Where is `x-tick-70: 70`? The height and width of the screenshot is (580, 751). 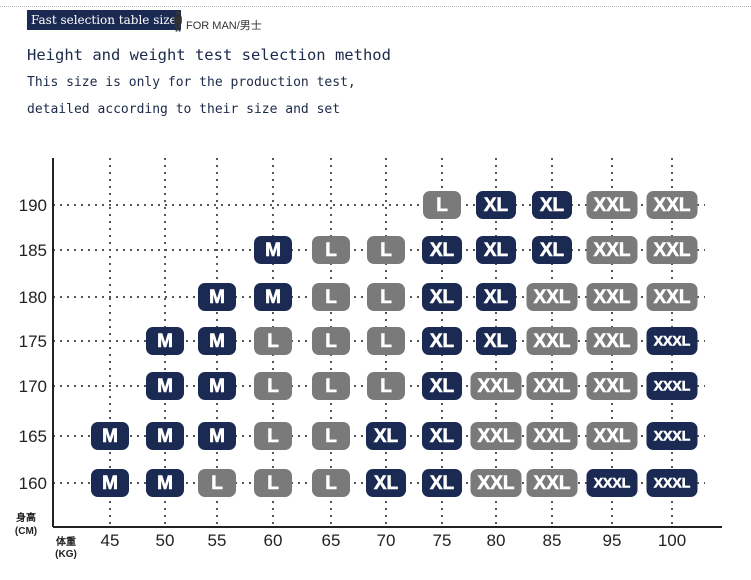 x-tick-70: 70 is located at coordinates (386, 540).